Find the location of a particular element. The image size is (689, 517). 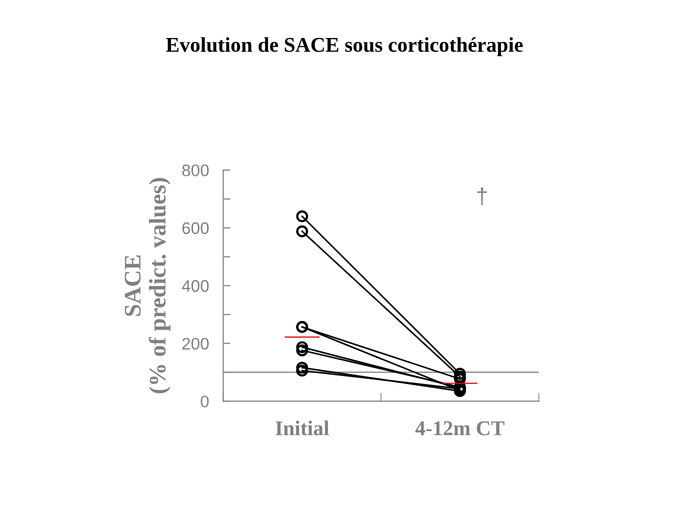

x-tick-label: 4-12m CT is located at coordinates (459, 428).